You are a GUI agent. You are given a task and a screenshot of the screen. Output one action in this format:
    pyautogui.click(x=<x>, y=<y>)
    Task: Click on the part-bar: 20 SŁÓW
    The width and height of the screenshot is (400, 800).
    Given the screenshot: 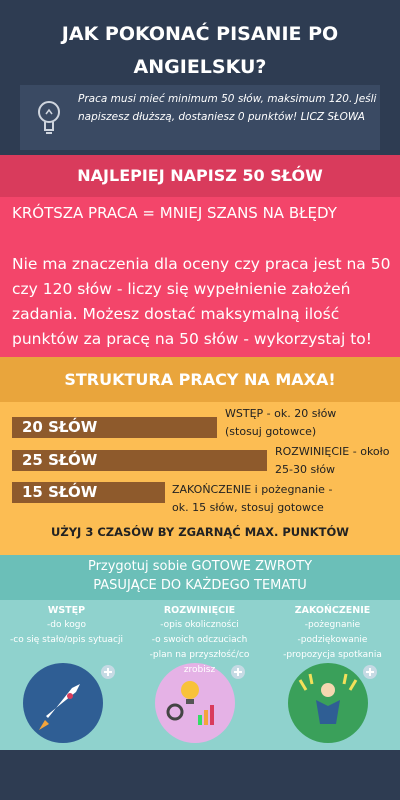 What is the action you would take?
    pyautogui.click(x=114, y=427)
    